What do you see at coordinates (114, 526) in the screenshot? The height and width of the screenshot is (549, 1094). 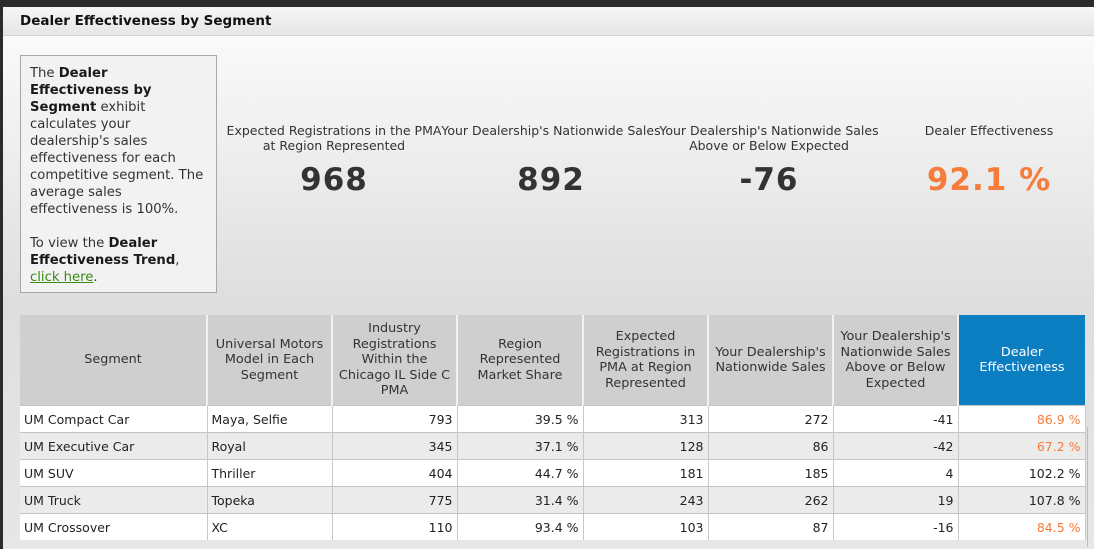 I see `cell-segment: UM Crossover` at bounding box center [114, 526].